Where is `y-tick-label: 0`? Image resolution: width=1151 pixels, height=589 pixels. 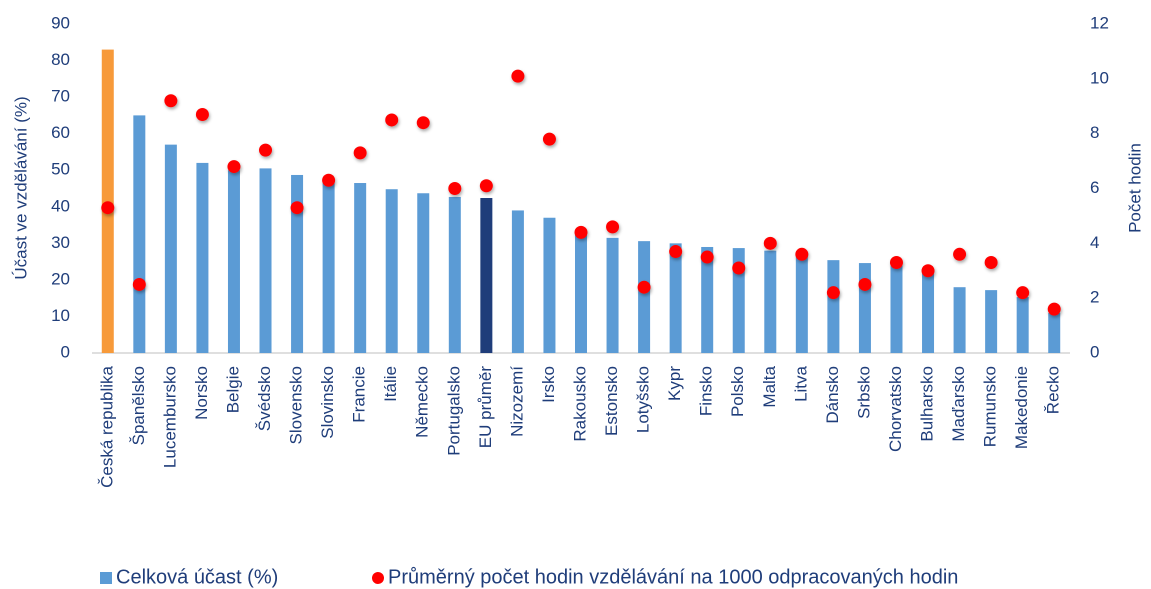 y-tick-label: 0 is located at coordinates (65, 351).